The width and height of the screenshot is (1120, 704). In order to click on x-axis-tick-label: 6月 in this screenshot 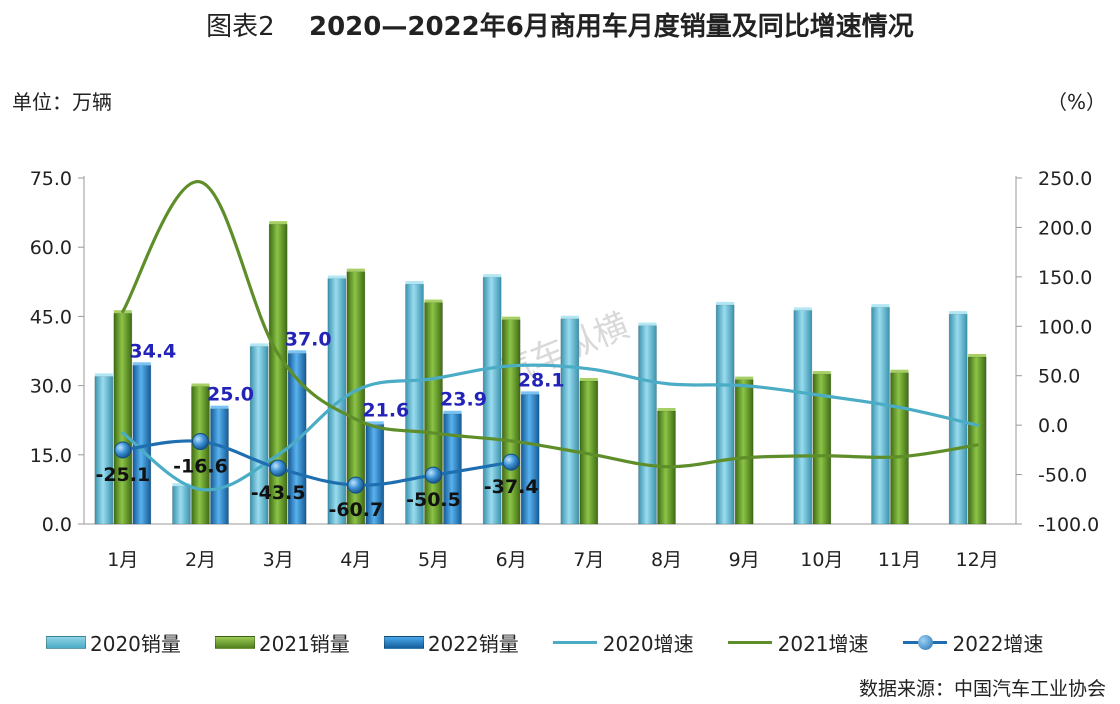, I will do `click(511, 560)`.